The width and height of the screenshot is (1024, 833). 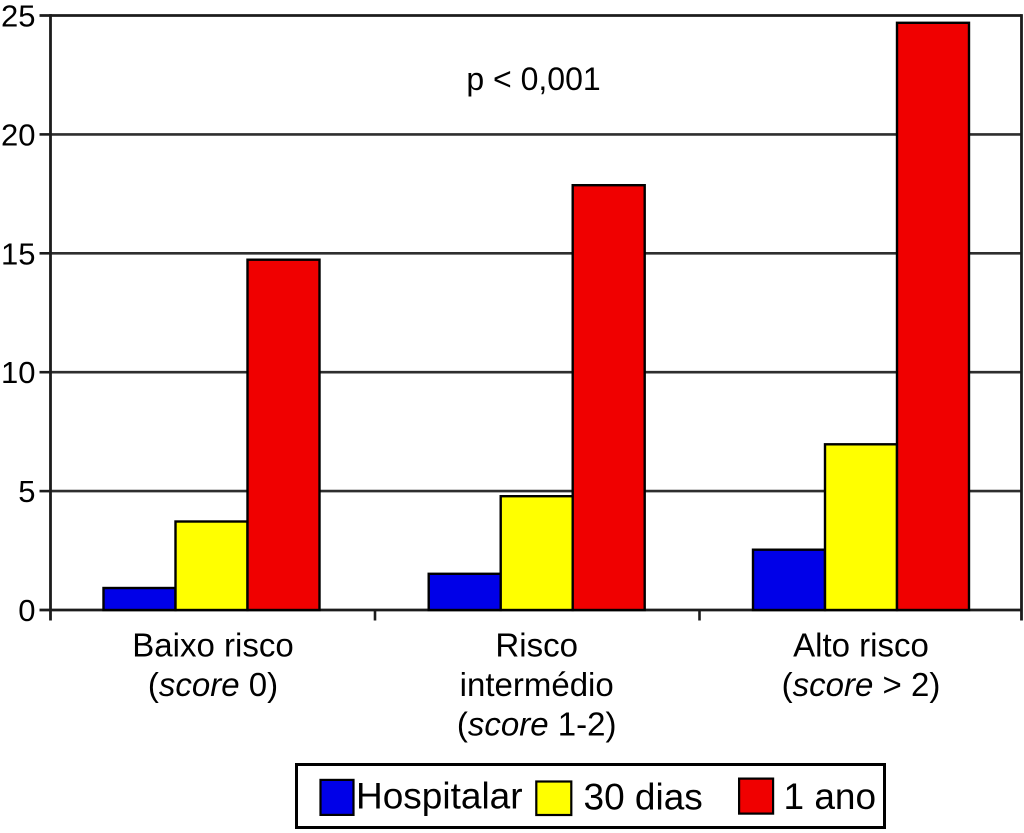 What do you see at coordinates (212, 645) in the screenshot?
I see `svg-text: Baixo risco` at bounding box center [212, 645].